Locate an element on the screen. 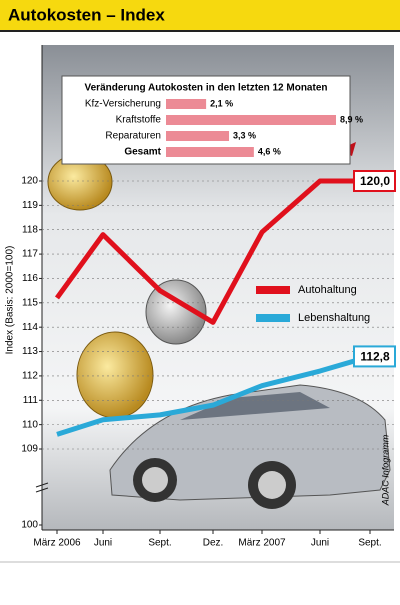  value-label: 112,8 is located at coordinates (375, 357).